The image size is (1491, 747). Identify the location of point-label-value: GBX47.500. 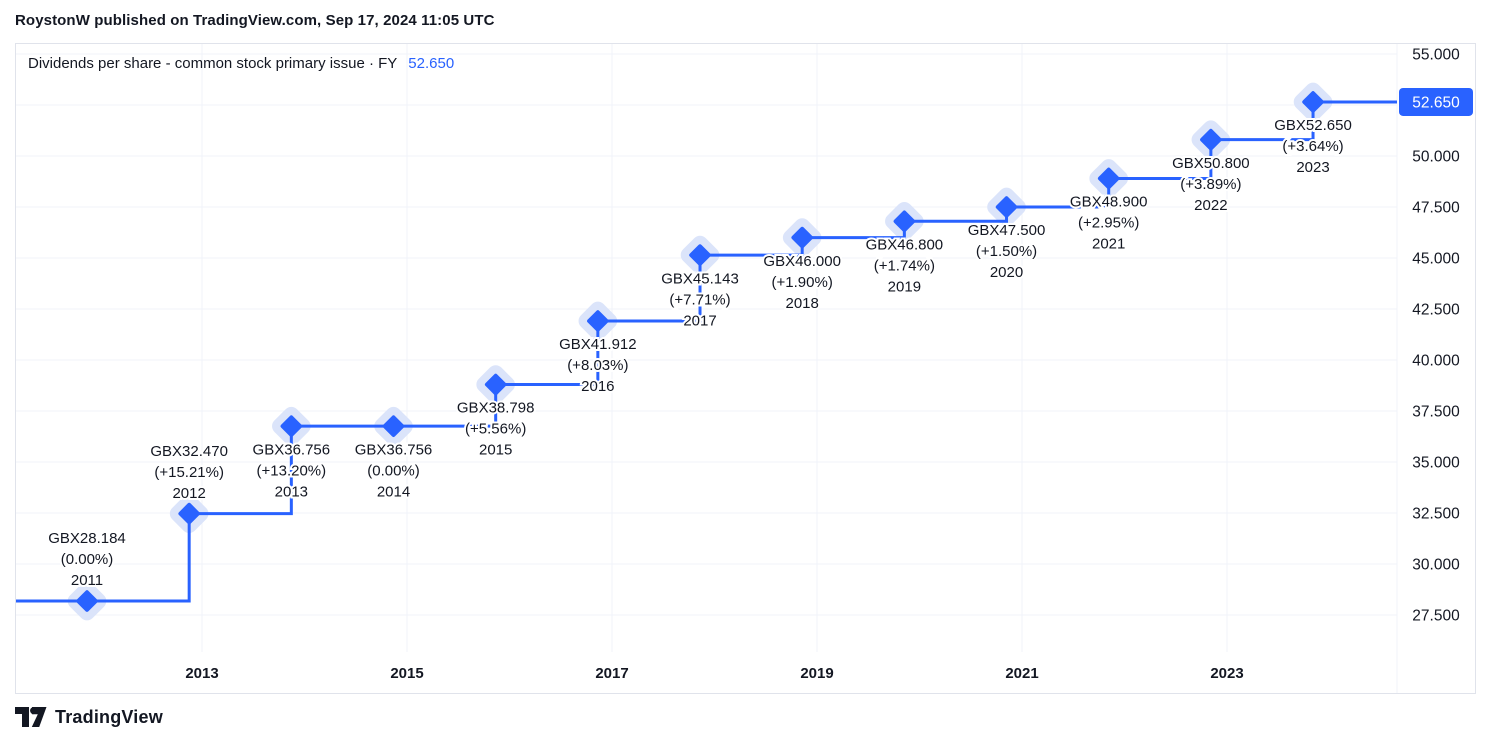
(1007, 230).